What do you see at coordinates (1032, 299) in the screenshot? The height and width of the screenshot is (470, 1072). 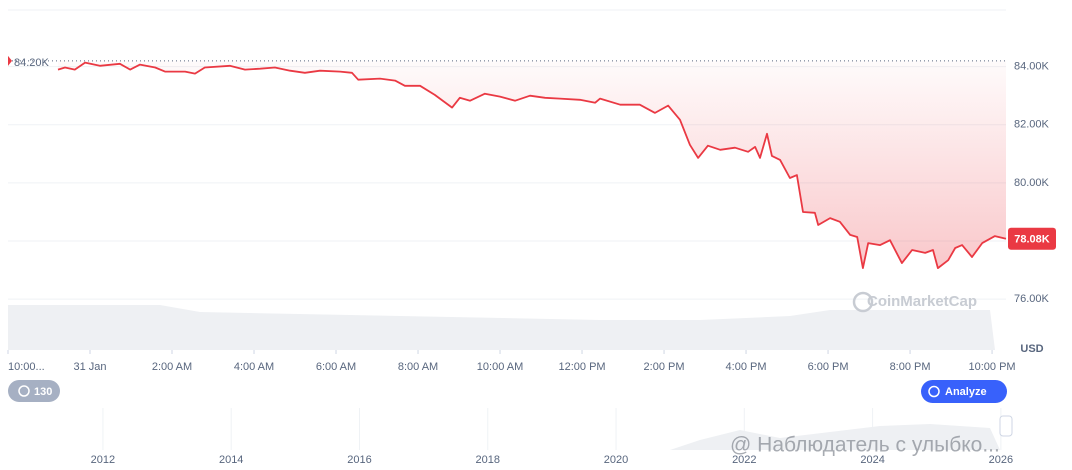 I see `y-tick-label: 76.00K` at bounding box center [1032, 299].